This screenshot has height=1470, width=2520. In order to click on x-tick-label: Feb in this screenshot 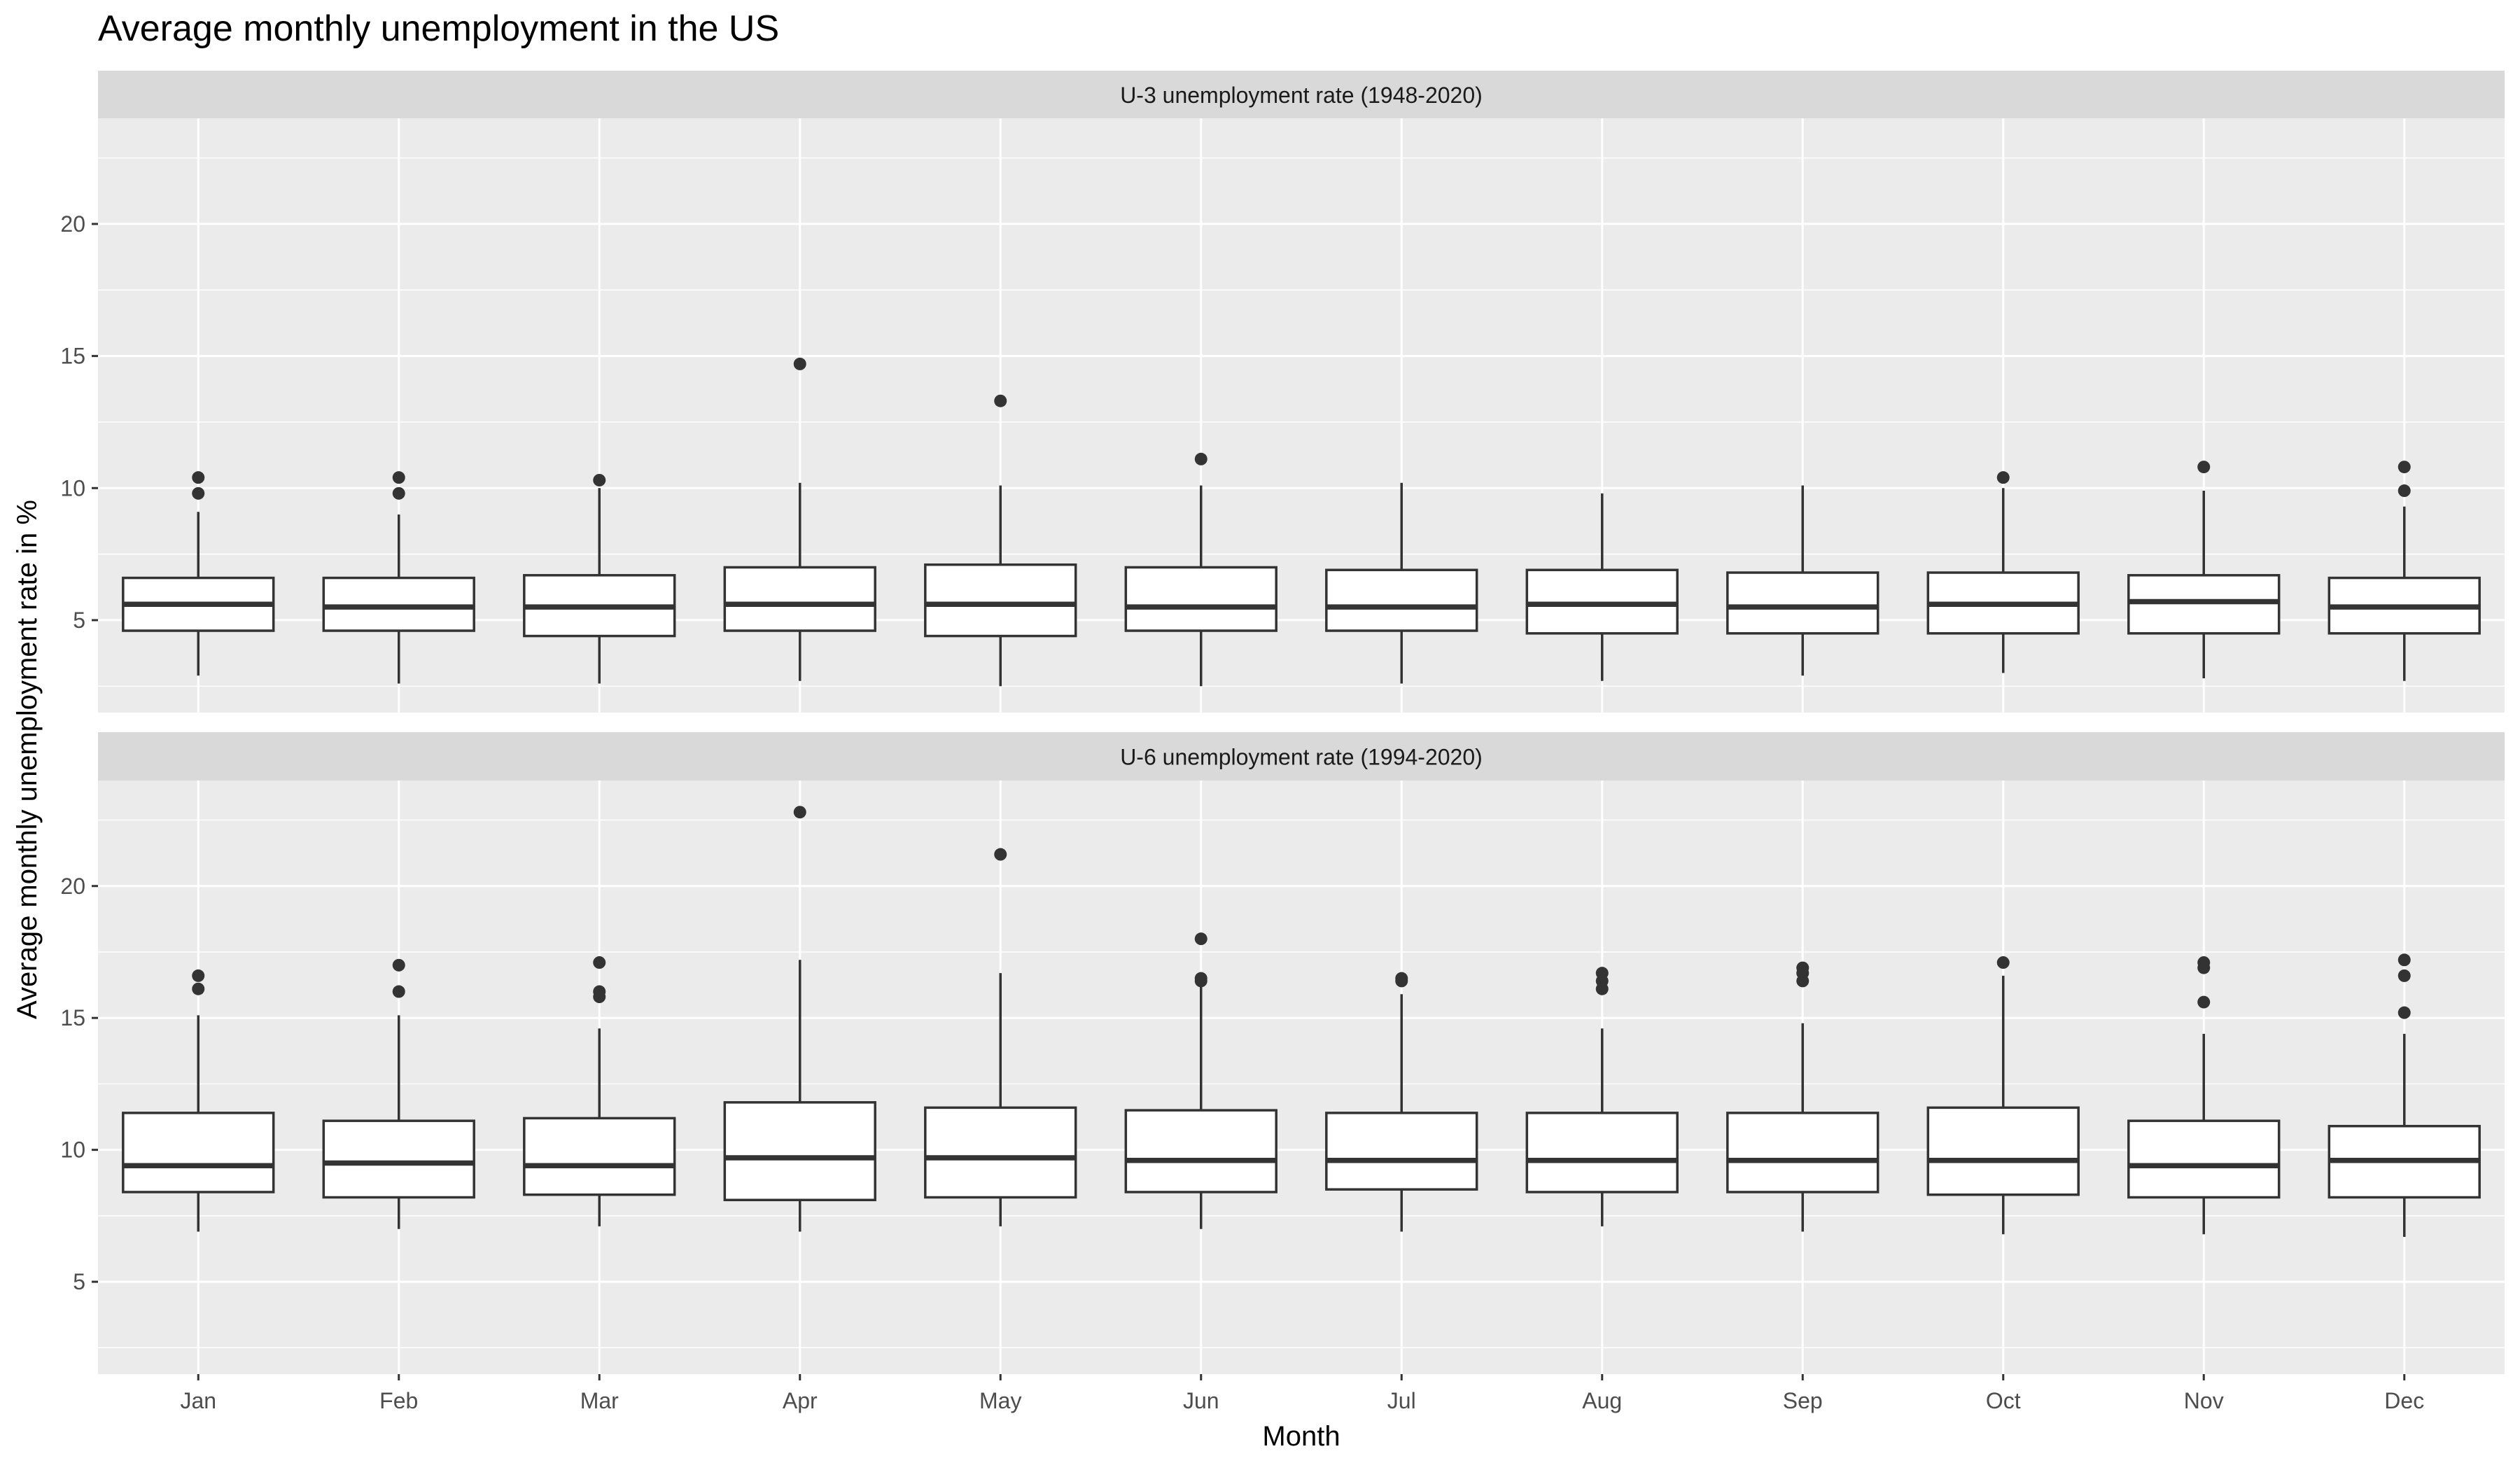, I will do `click(398, 1400)`.